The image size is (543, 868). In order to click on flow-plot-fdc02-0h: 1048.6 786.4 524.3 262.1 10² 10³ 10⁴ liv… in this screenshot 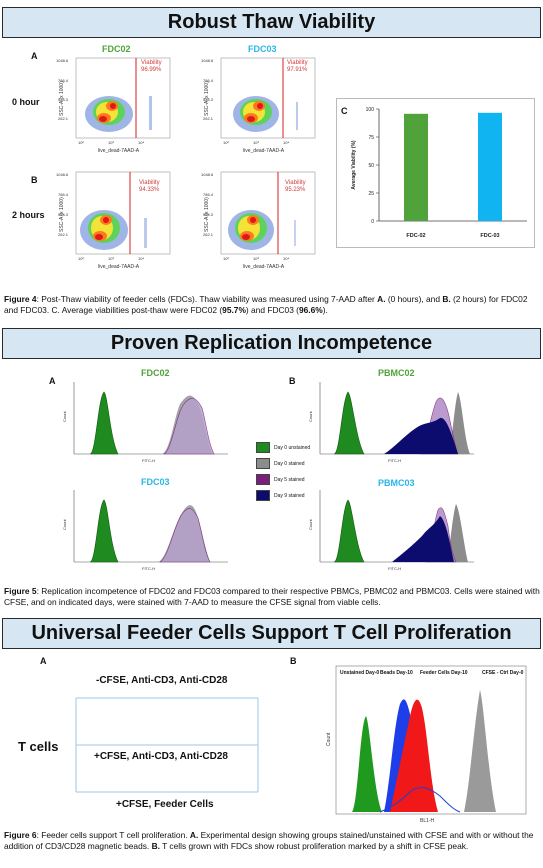, I will do `click(113, 106)`.